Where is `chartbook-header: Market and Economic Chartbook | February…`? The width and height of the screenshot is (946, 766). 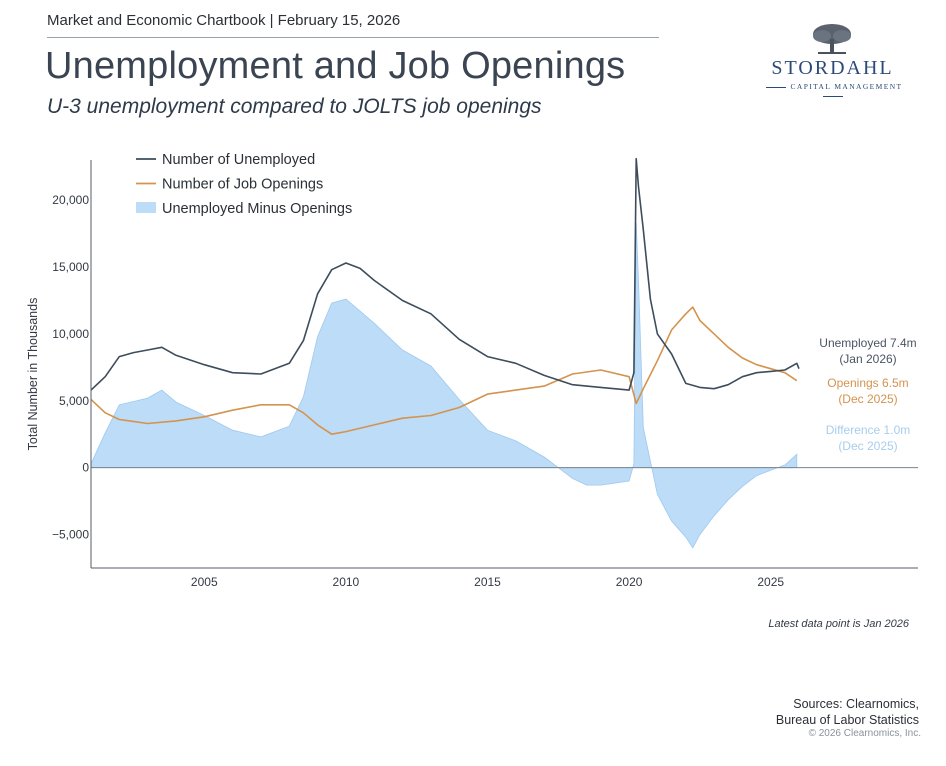 chartbook-header: Market and Economic Chartbook | February… is located at coordinates (224, 20).